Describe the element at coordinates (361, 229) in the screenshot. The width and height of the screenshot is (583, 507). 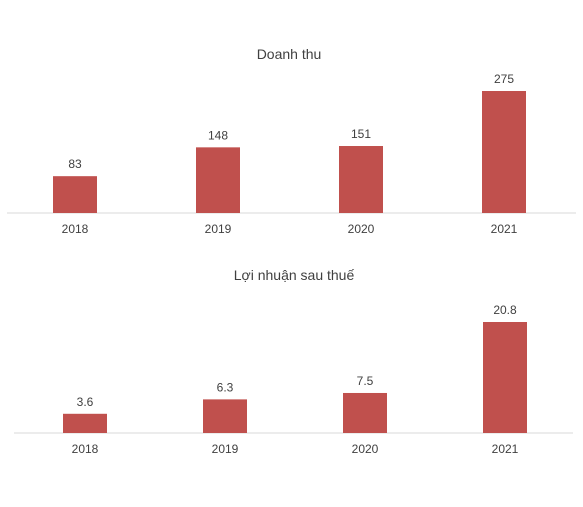
I see `revenue-x-tick-2020: 2020` at that location.